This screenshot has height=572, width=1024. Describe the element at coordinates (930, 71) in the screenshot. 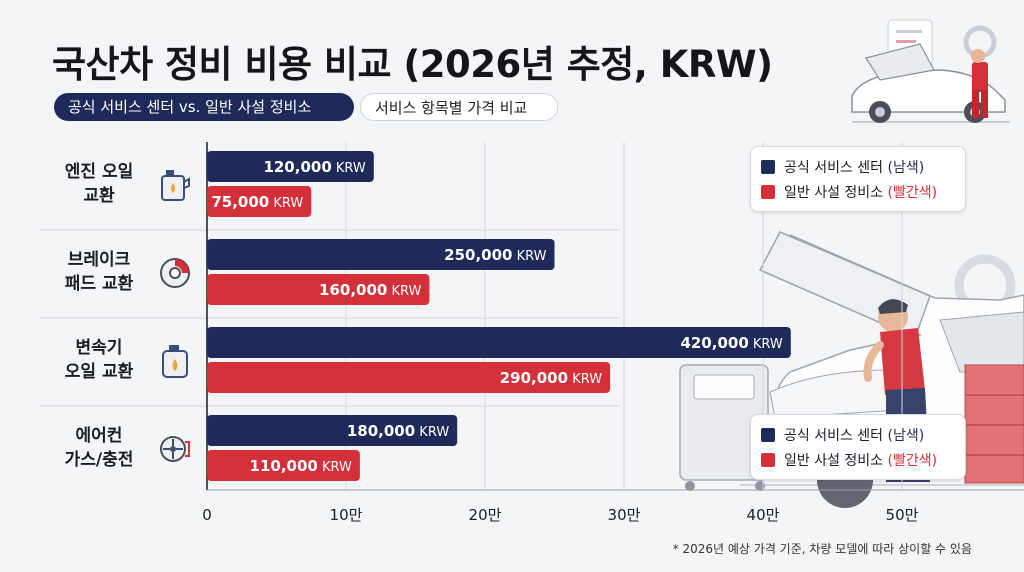

I see `top-car-illustration` at that location.